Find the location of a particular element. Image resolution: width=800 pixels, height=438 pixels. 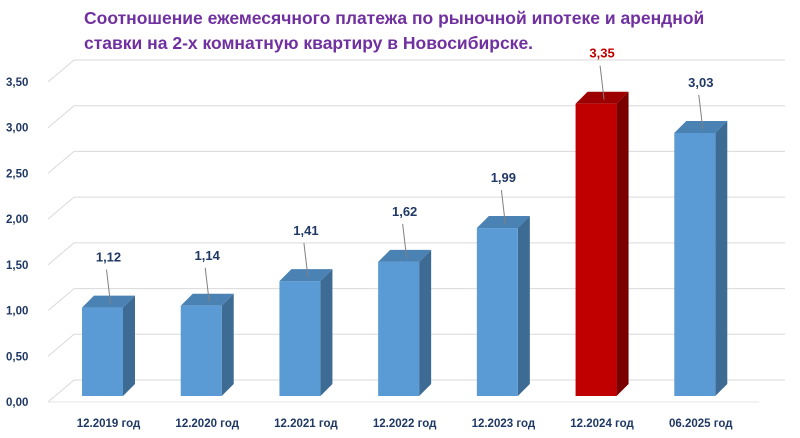

data-label: 3,03 is located at coordinates (700, 82).